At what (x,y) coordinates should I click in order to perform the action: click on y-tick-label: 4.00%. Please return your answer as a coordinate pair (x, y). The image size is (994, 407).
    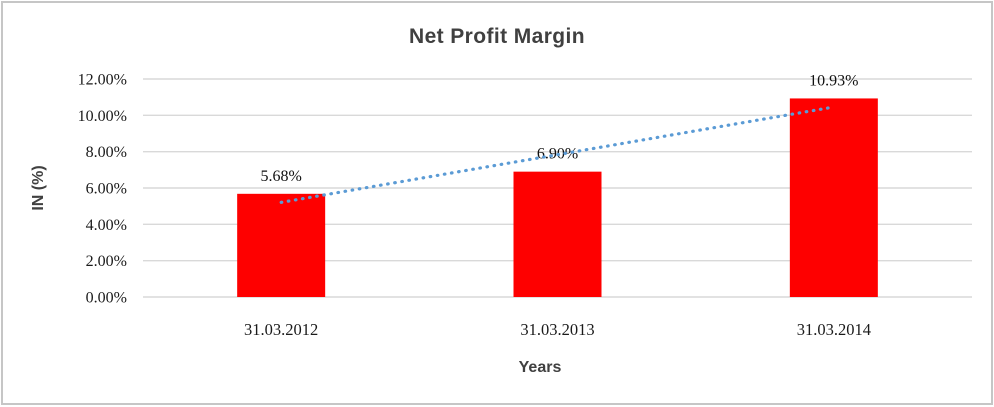
    Looking at the image, I should click on (106, 225).